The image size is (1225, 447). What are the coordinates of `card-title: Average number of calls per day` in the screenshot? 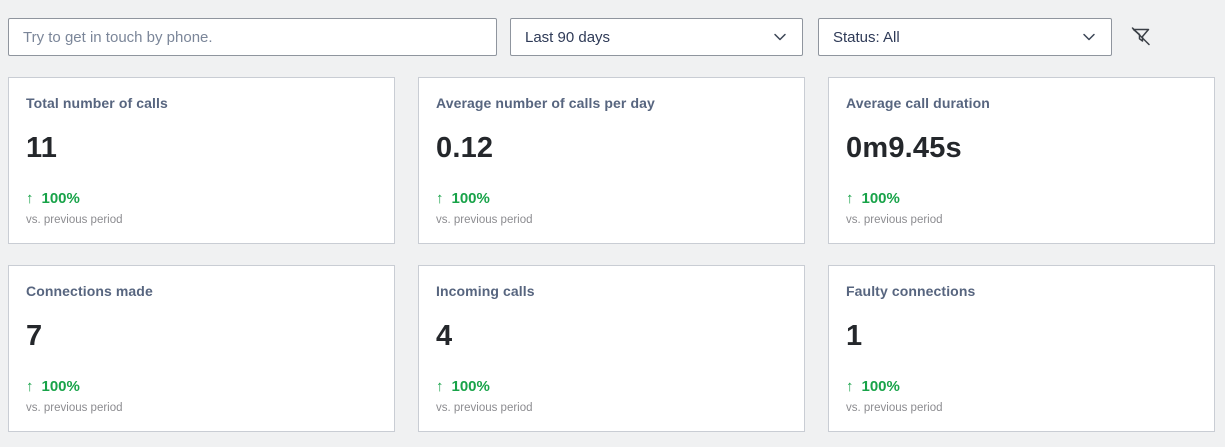 It's located at (545, 103).